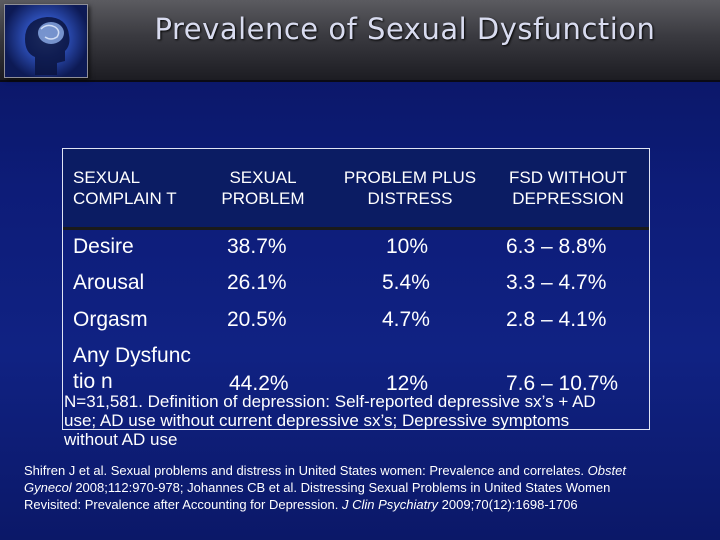 The height and width of the screenshot is (540, 720). Describe the element at coordinates (509, 504) in the screenshot. I see `citation-part-3: 2009;70(12):1698-1706` at that location.